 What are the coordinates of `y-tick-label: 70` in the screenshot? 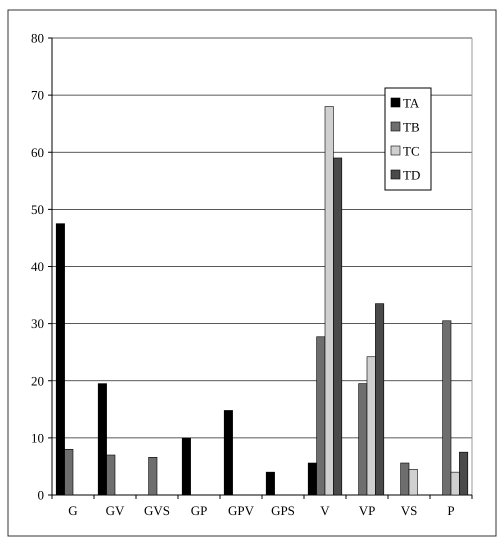 It's located at (37, 95).